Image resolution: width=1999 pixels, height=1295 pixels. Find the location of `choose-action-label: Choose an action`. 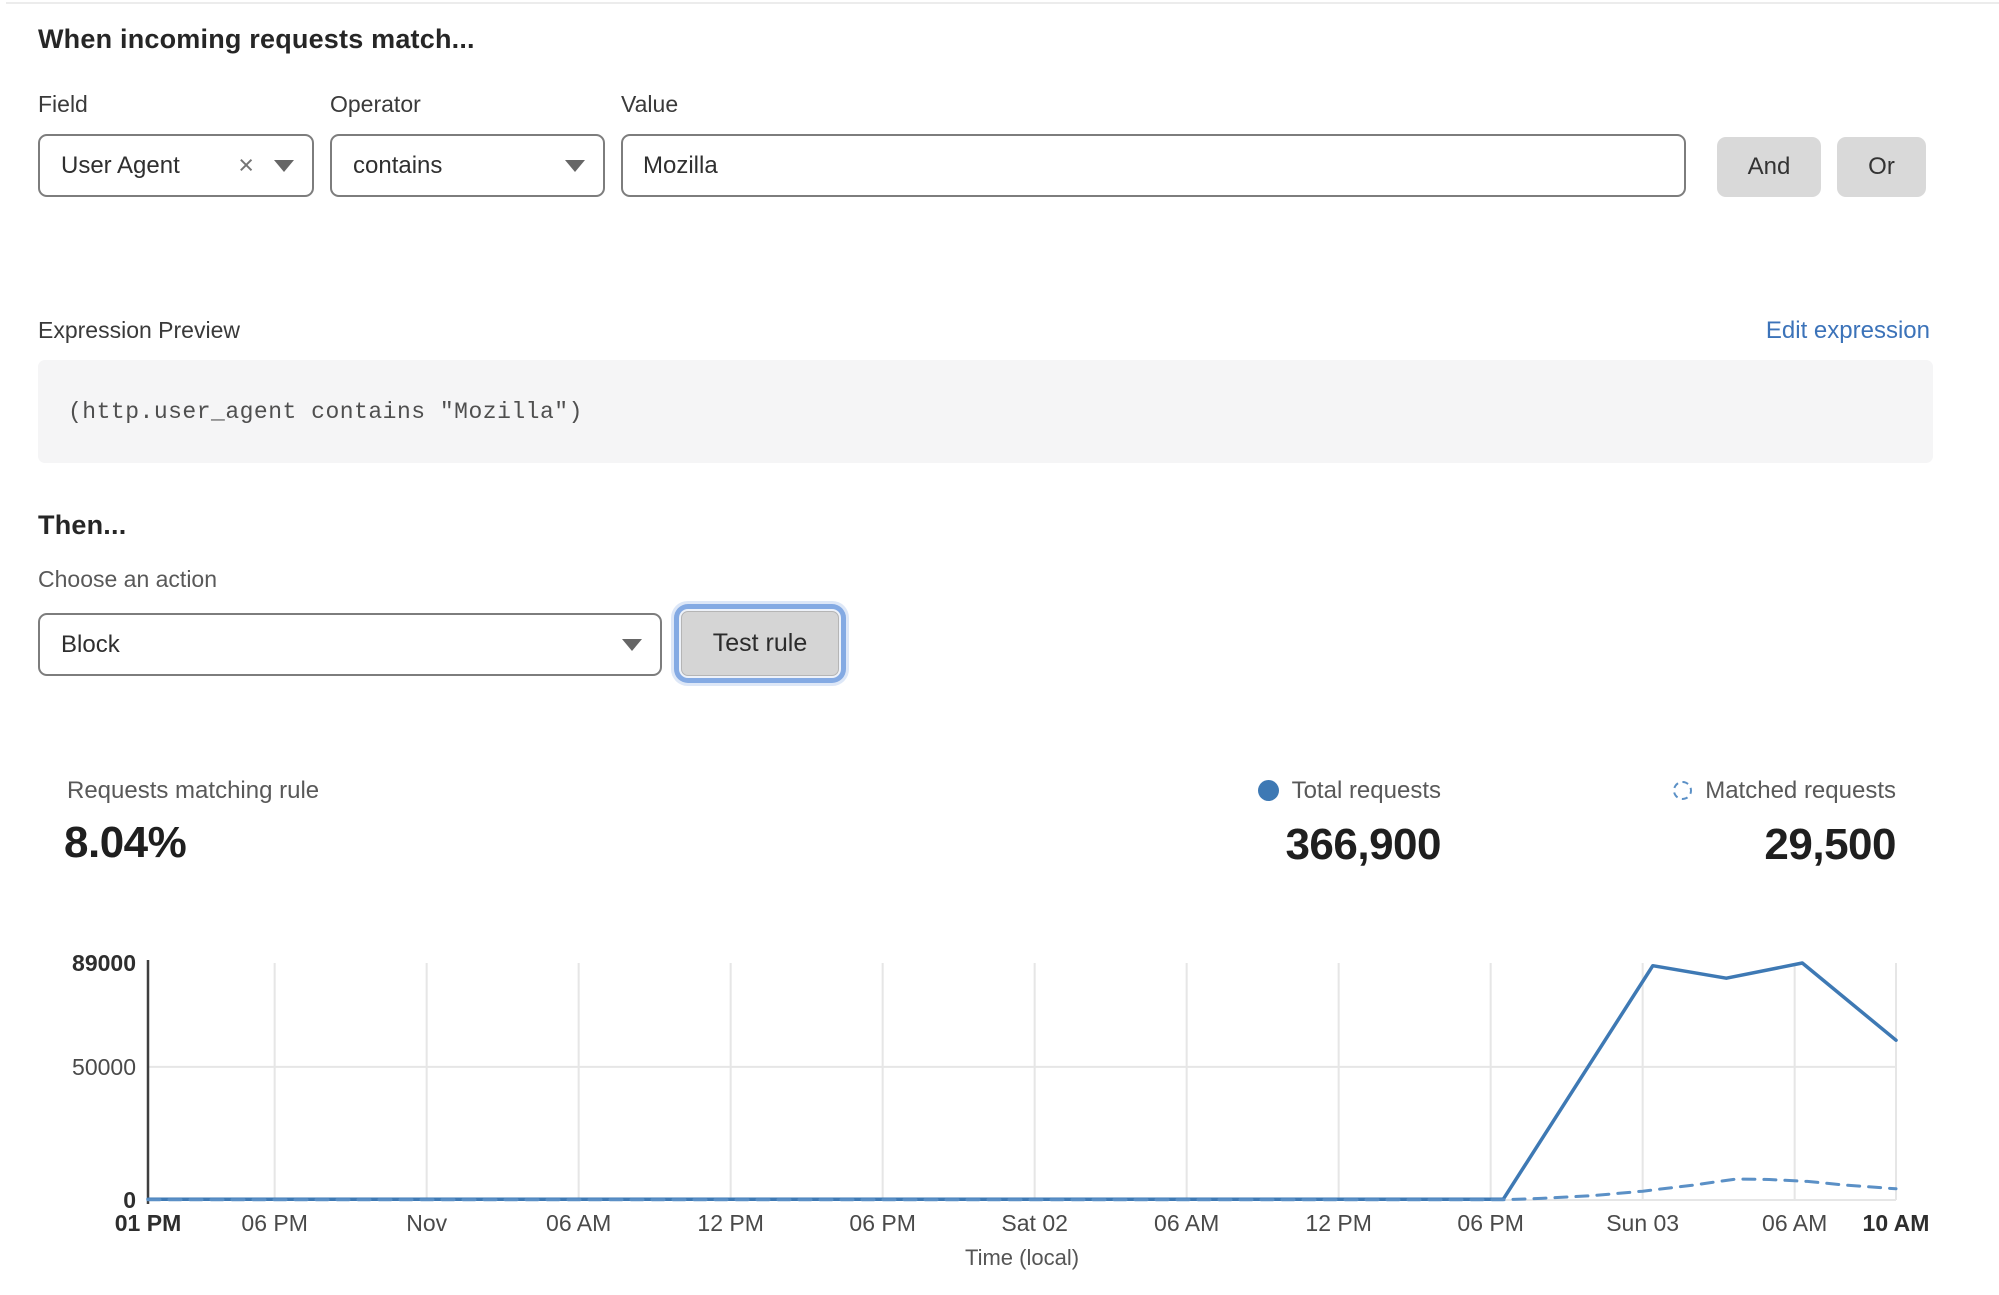

choose-action-label: Choose an action is located at coordinates (128, 579).